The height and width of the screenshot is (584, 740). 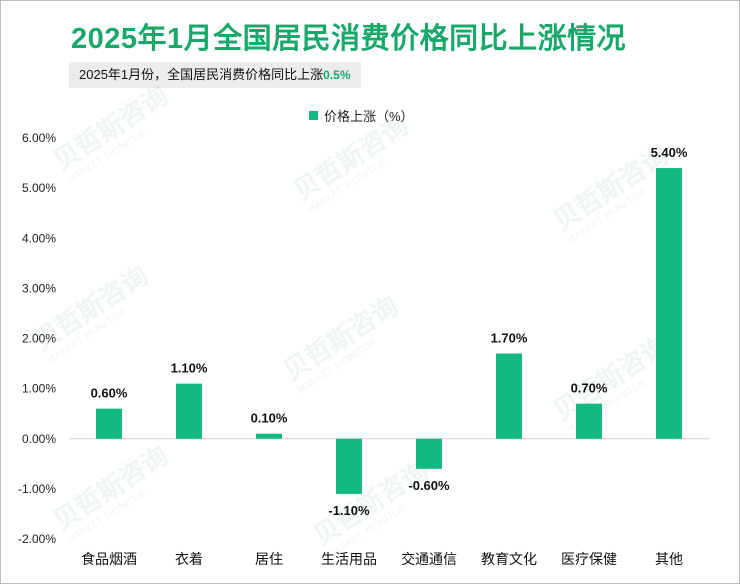 I want to click on data-label: 0.70%, so click(x=589, y=388).